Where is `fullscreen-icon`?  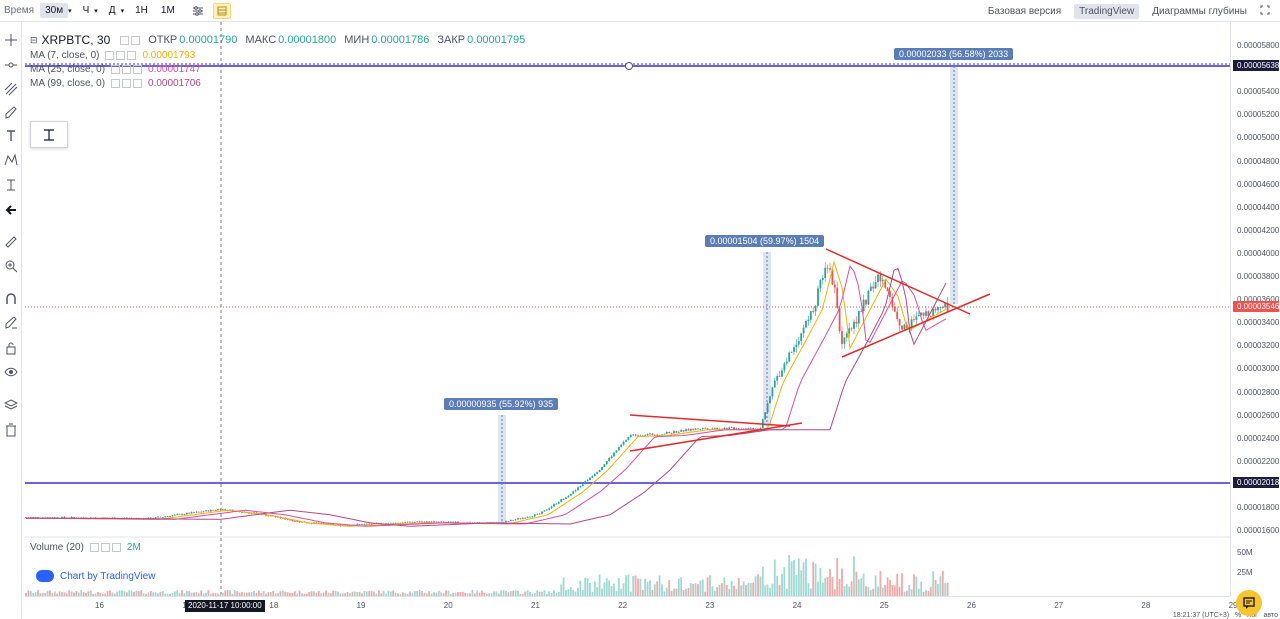 fullscreen-icon is located at coordinates (1265, 11).